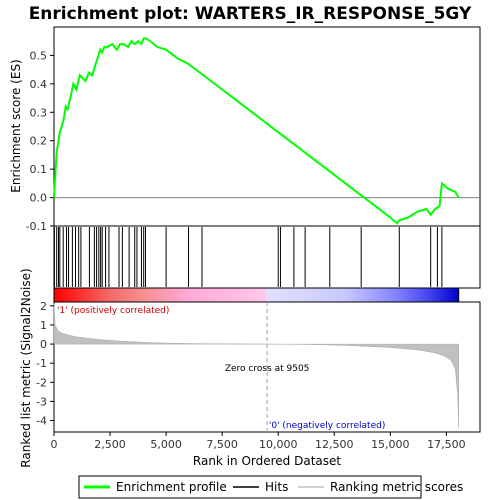  Describe the element at coordinates (278, 444) in the screenshot. I see `x-tick-label: 10,000` at that location.